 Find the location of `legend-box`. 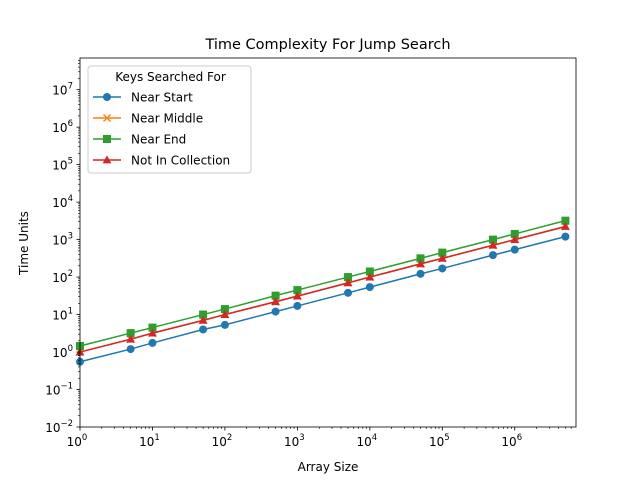

legend-box is located at coordinates (169, 119).